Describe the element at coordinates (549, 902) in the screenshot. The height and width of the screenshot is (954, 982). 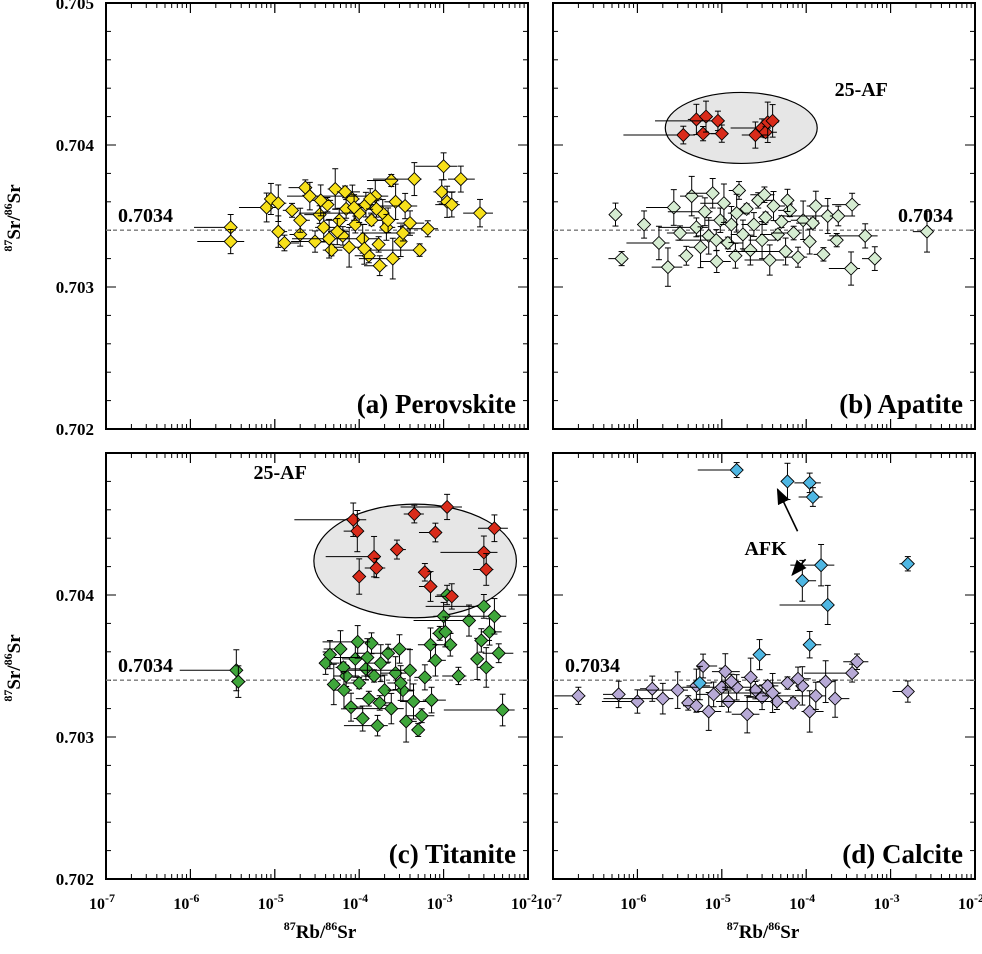
I see `x-tick-label: 10⁻⁷` at that location.